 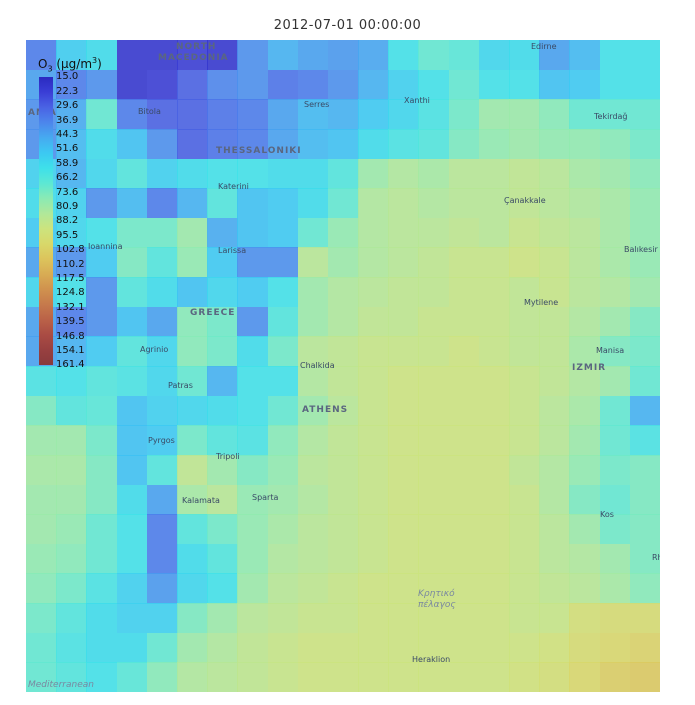 I want to click on legend-title: O3 (μg/m3), so click(x=82, y=64).